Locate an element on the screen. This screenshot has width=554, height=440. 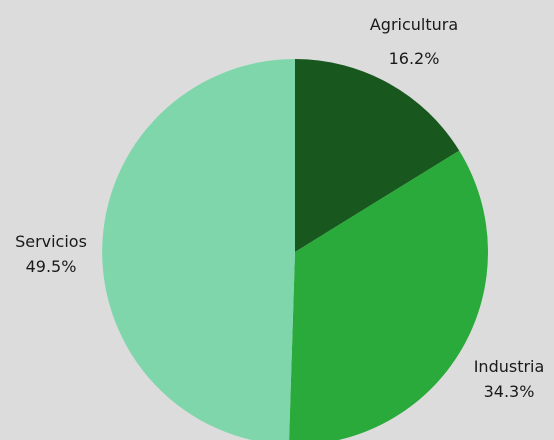
slice-value-servicios: 49.5% is located at coordinates (51, 266).